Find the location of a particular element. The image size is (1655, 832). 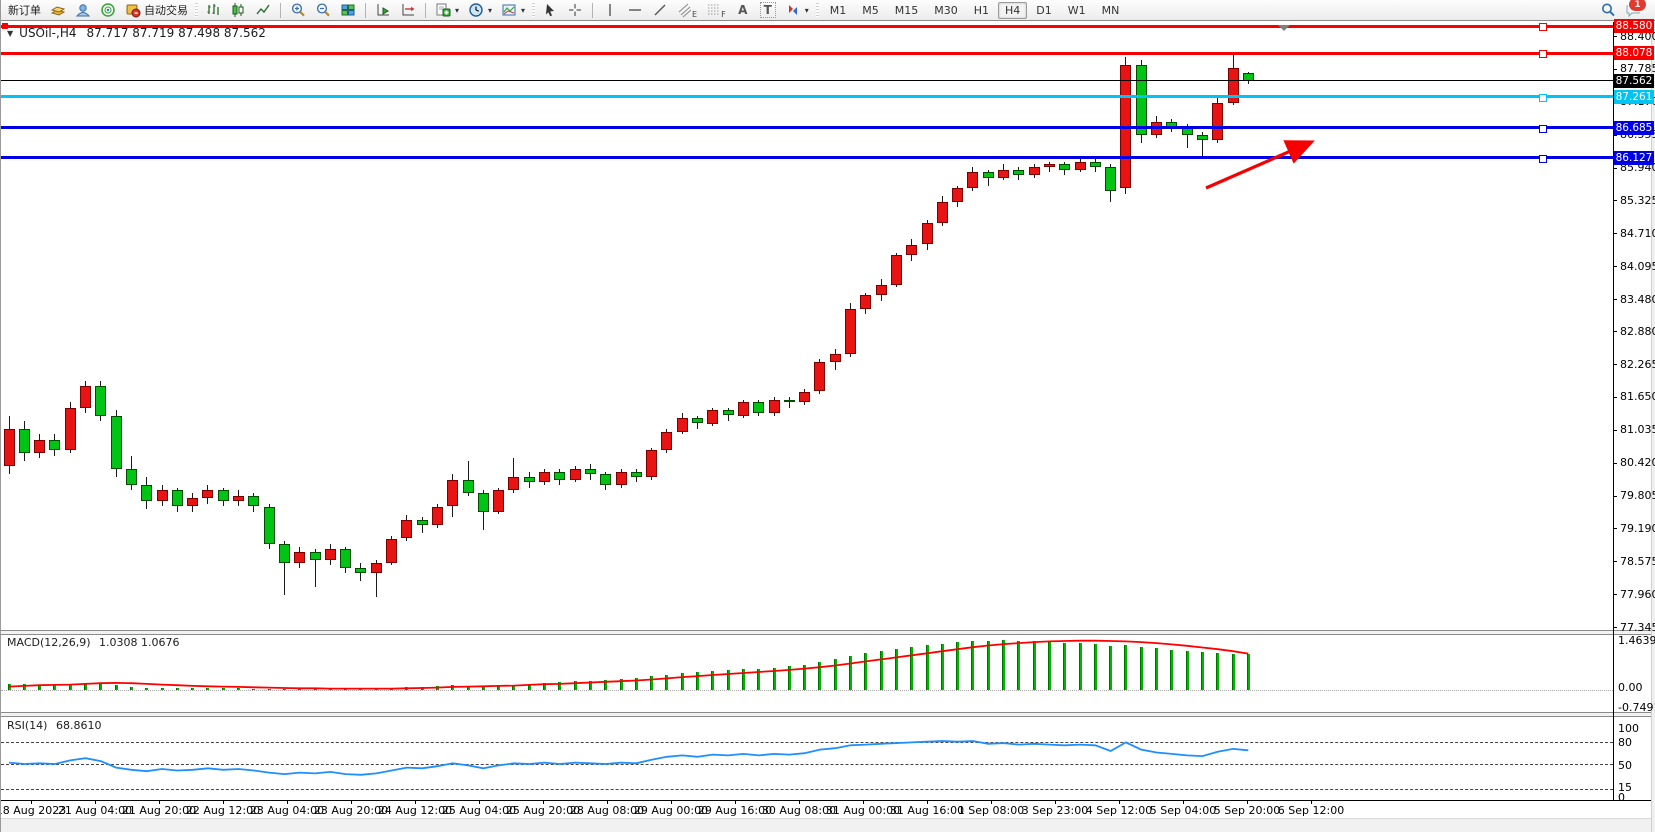

time-label: 6 Sep 12:00 is located at coordinates (1311, 810).